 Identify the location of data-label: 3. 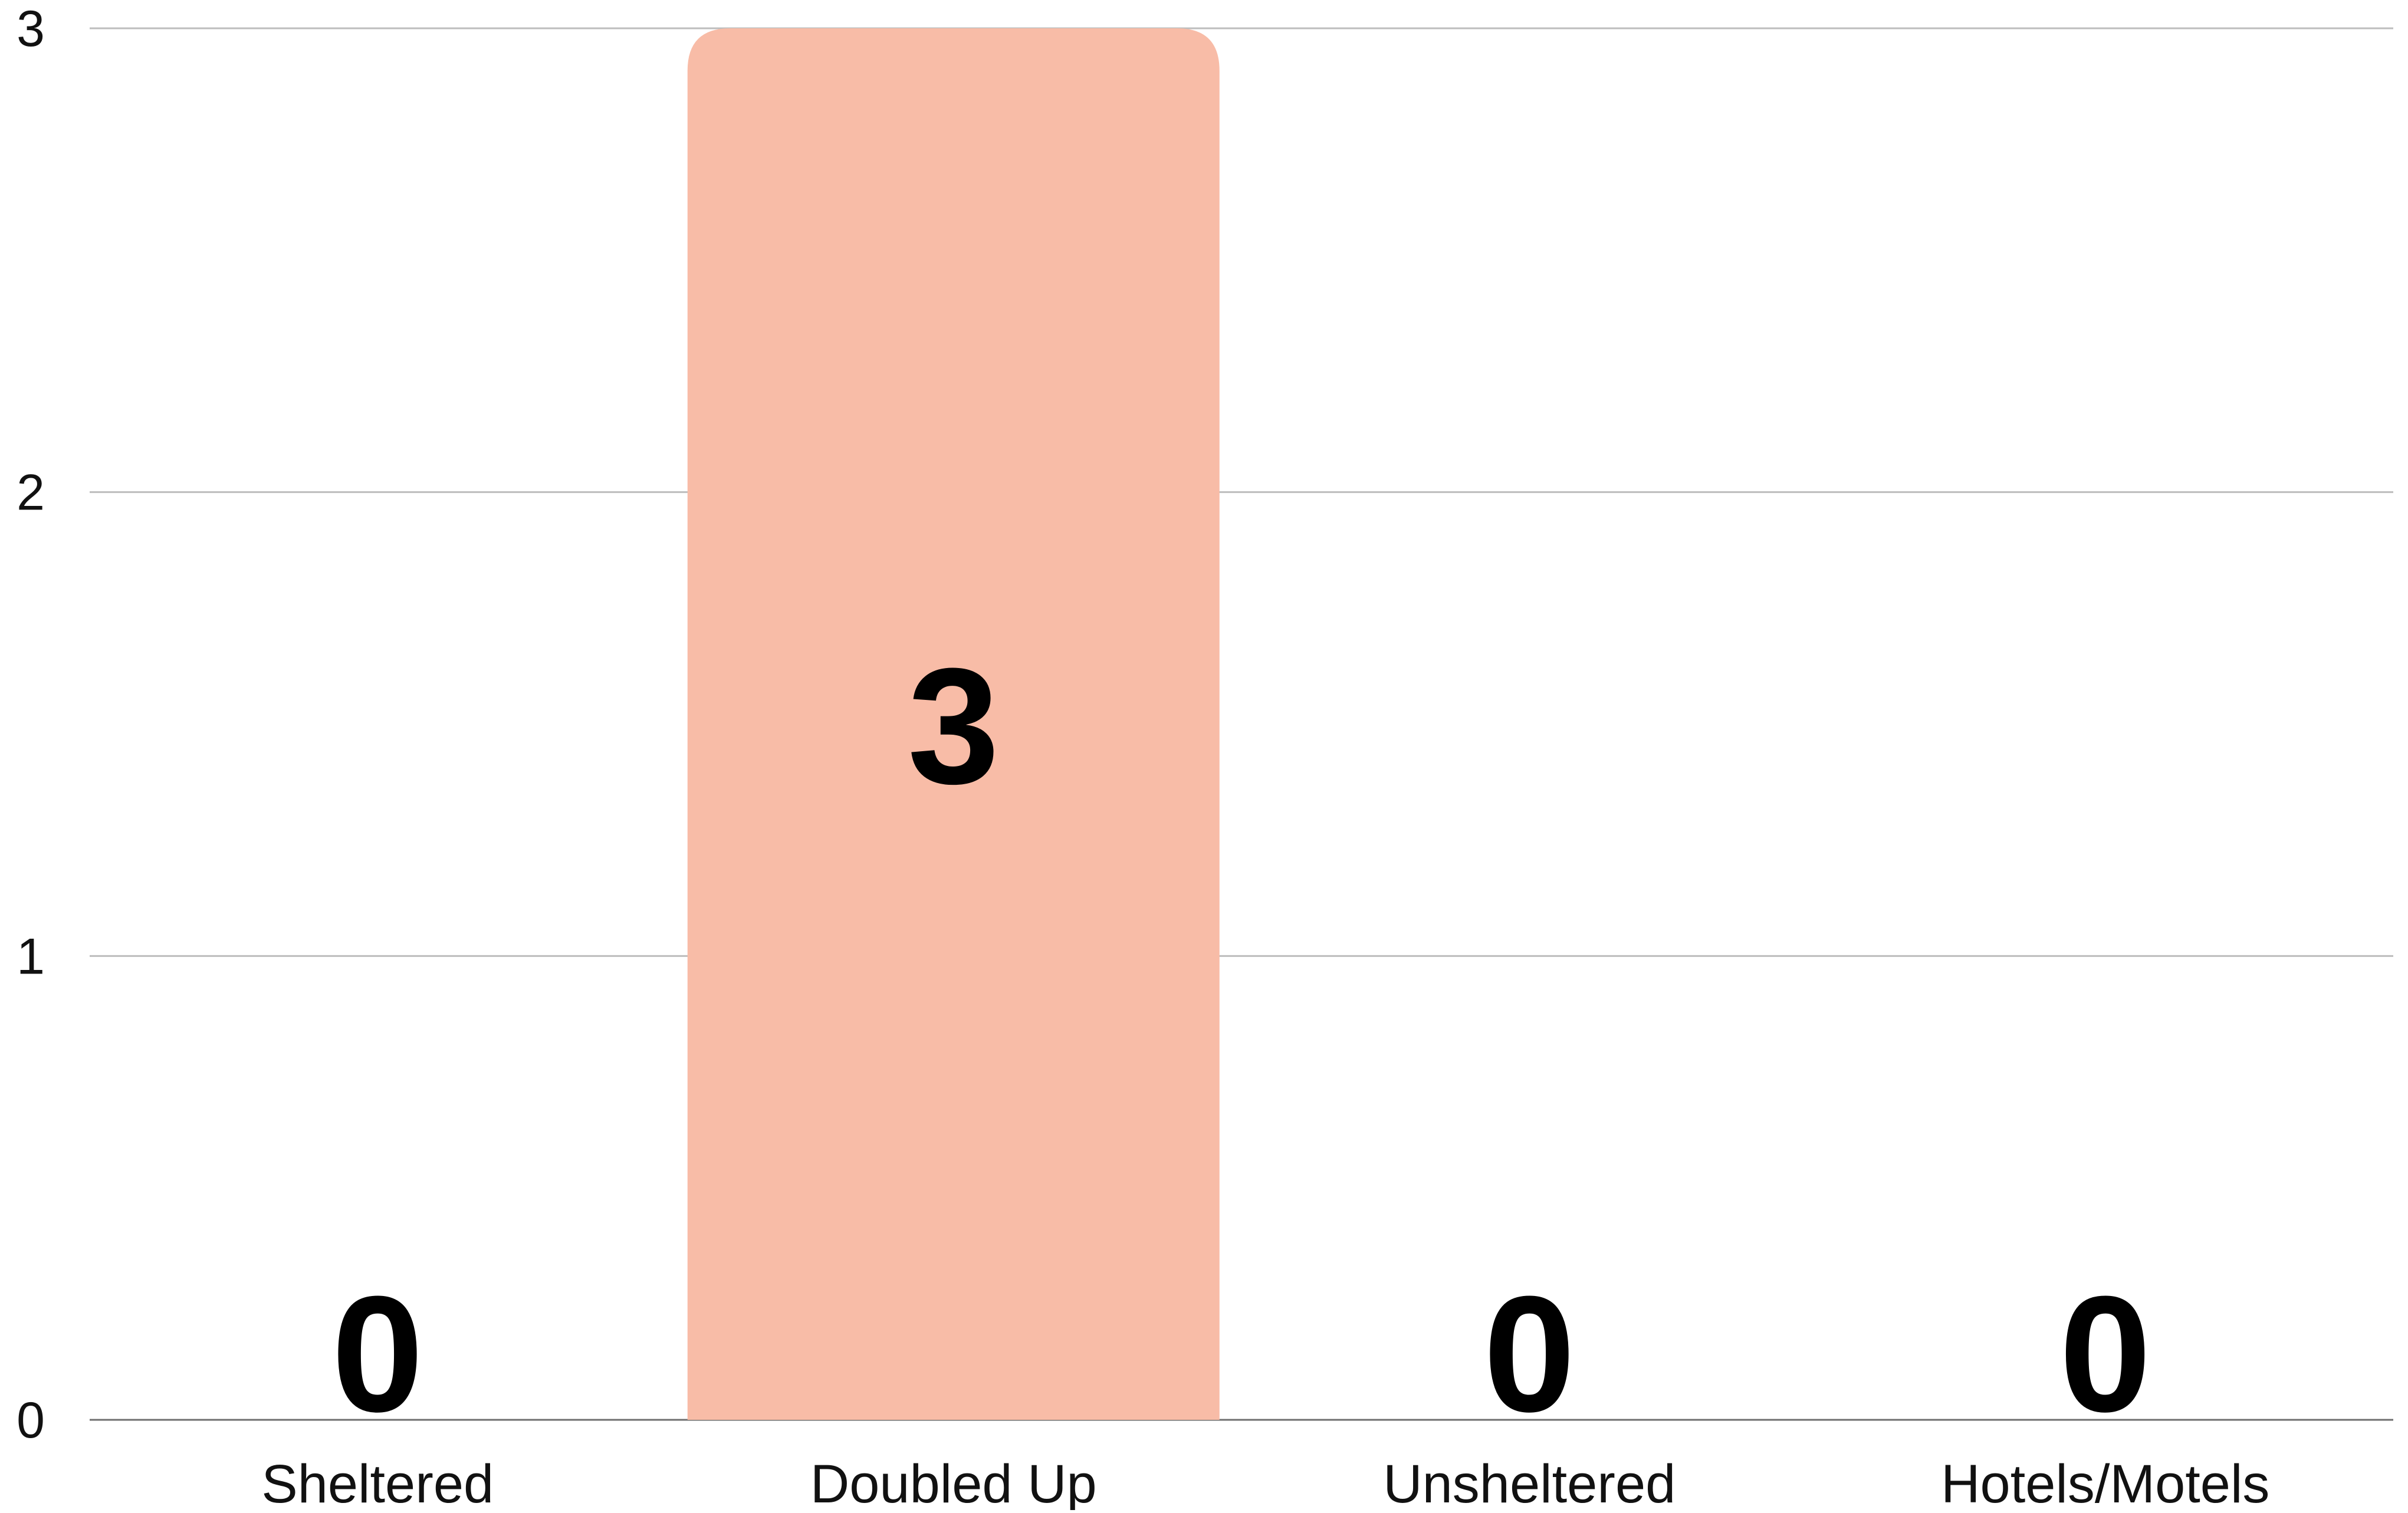
(954, 726).